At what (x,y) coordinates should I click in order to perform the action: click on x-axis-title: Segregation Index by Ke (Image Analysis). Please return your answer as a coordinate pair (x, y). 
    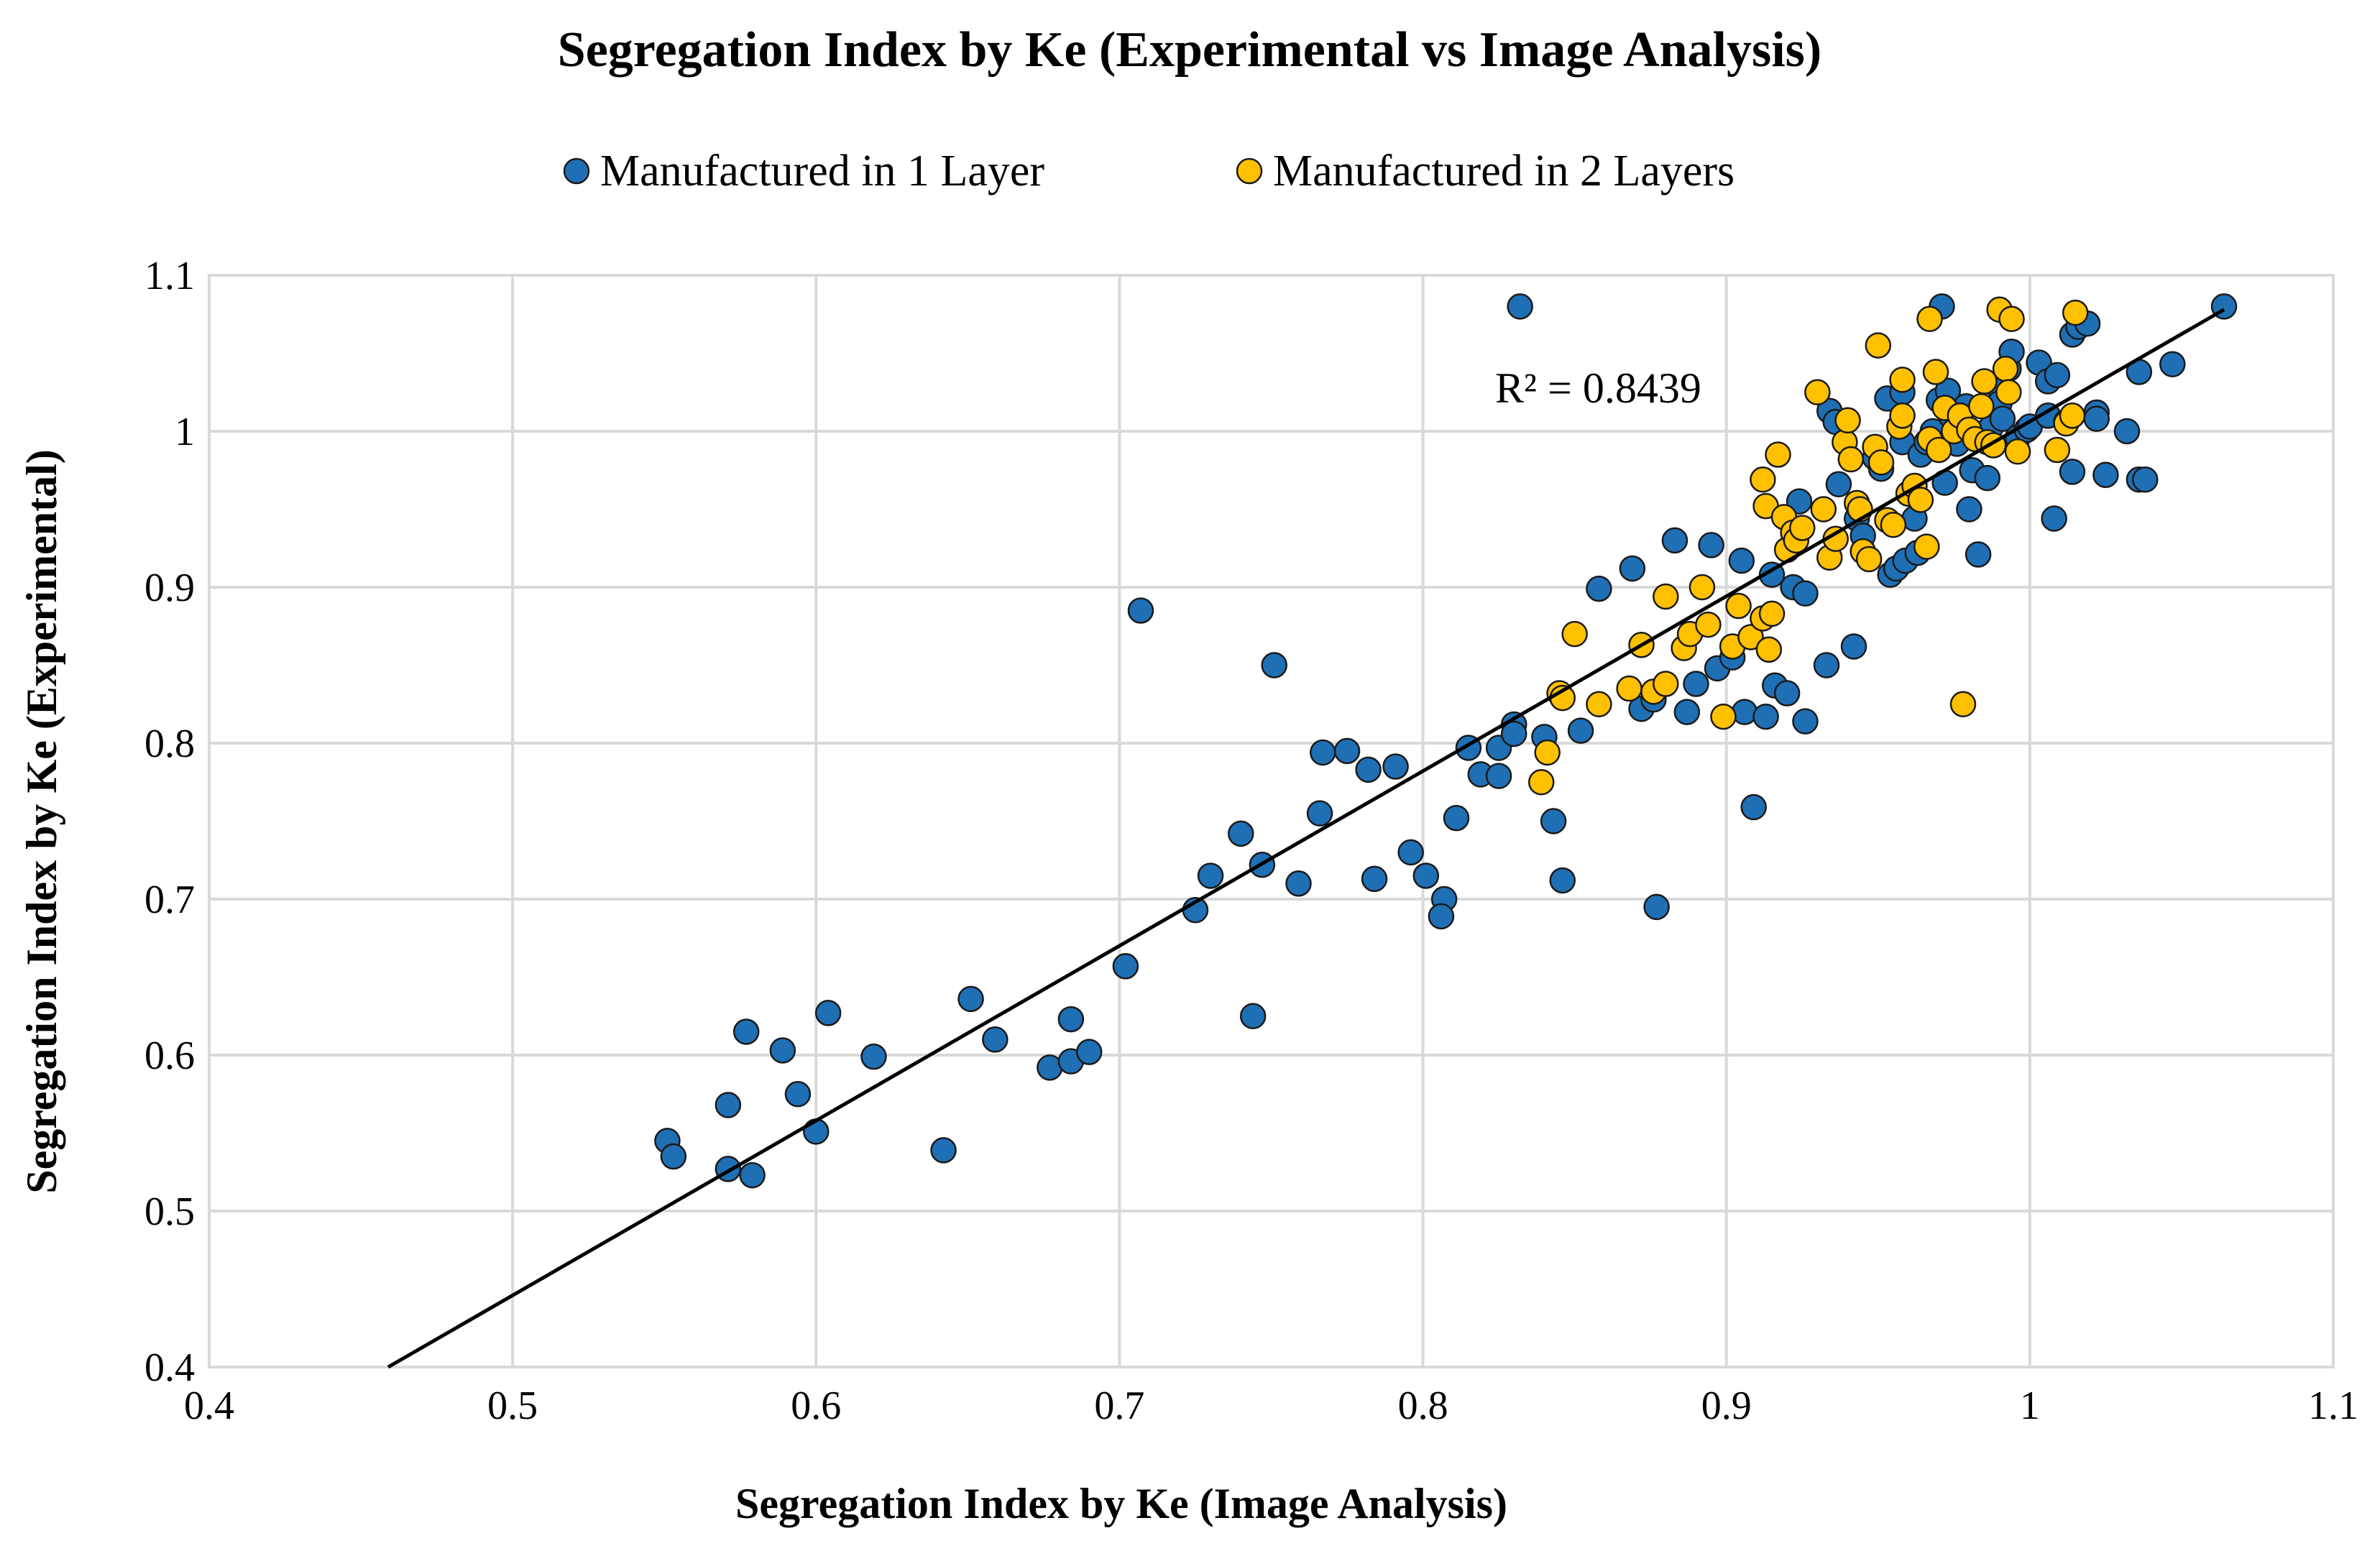
    Looking at the image, I should click on (1121, 1503).